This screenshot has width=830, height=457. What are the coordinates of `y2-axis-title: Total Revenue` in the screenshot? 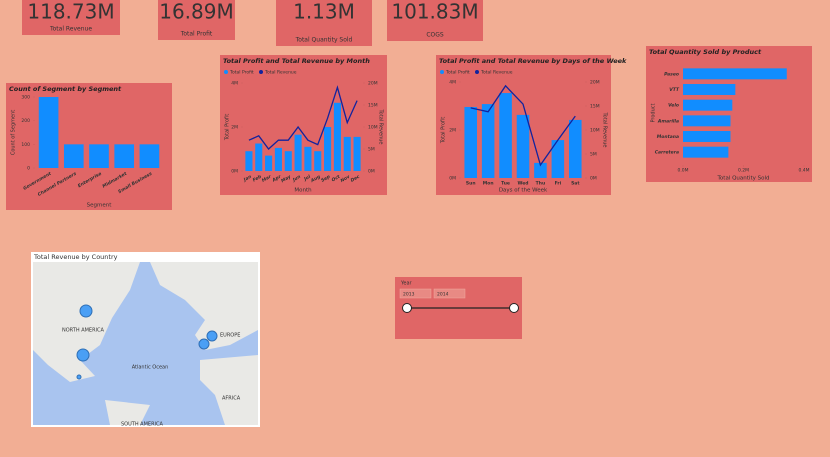 It's located at (605, 129).